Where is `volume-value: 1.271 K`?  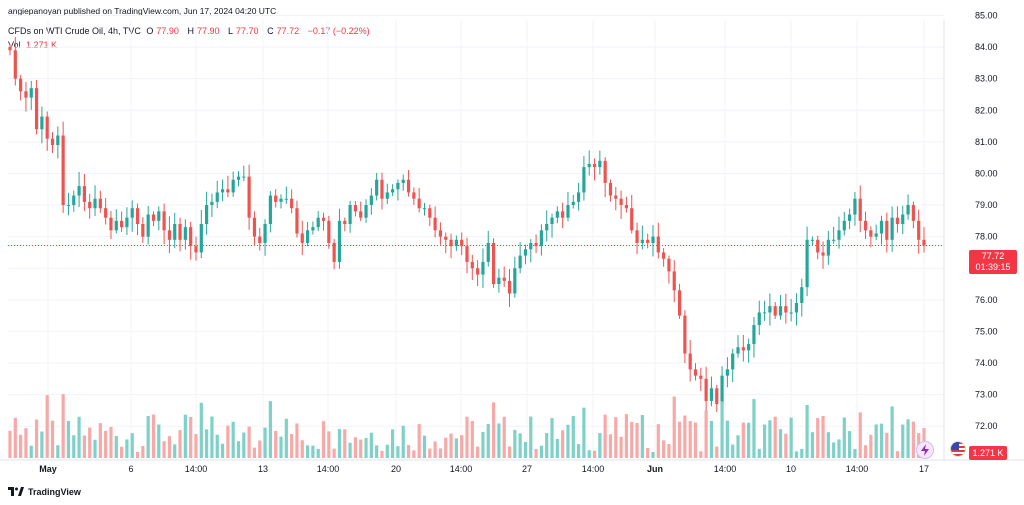
volume-value: 1.271 K is located at coordinates (42, 45).